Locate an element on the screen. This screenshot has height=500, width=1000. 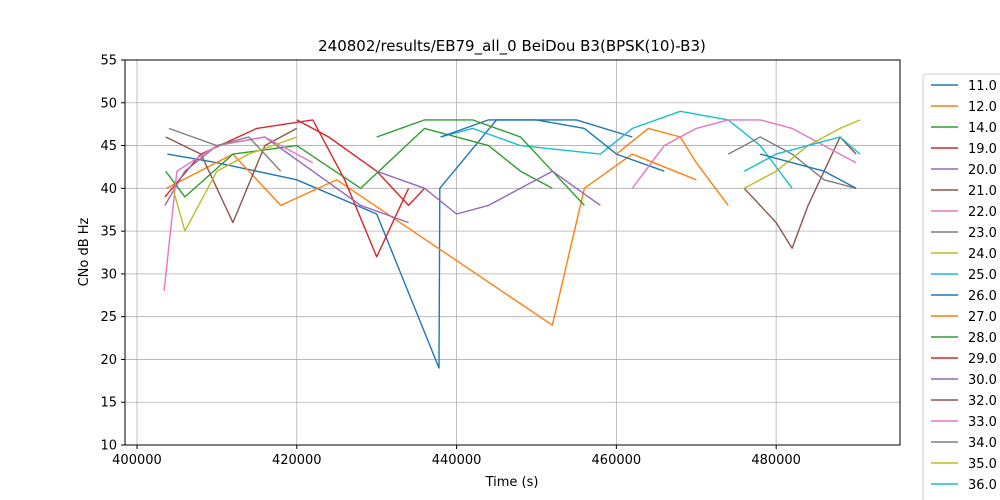
y-tick-label: 45 is located at coordinates (108, 146).